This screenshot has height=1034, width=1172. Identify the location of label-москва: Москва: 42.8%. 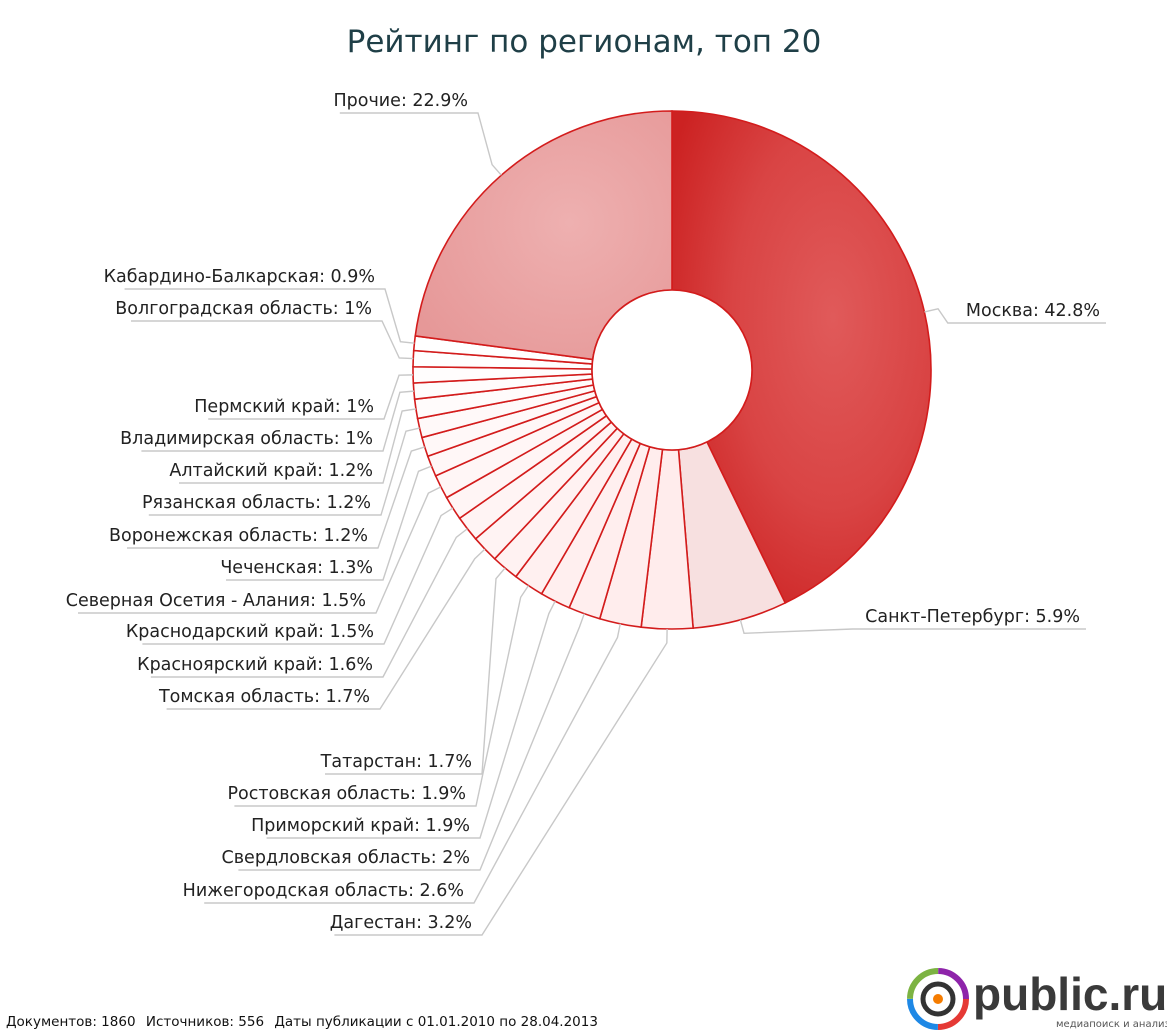
(1033, 311).